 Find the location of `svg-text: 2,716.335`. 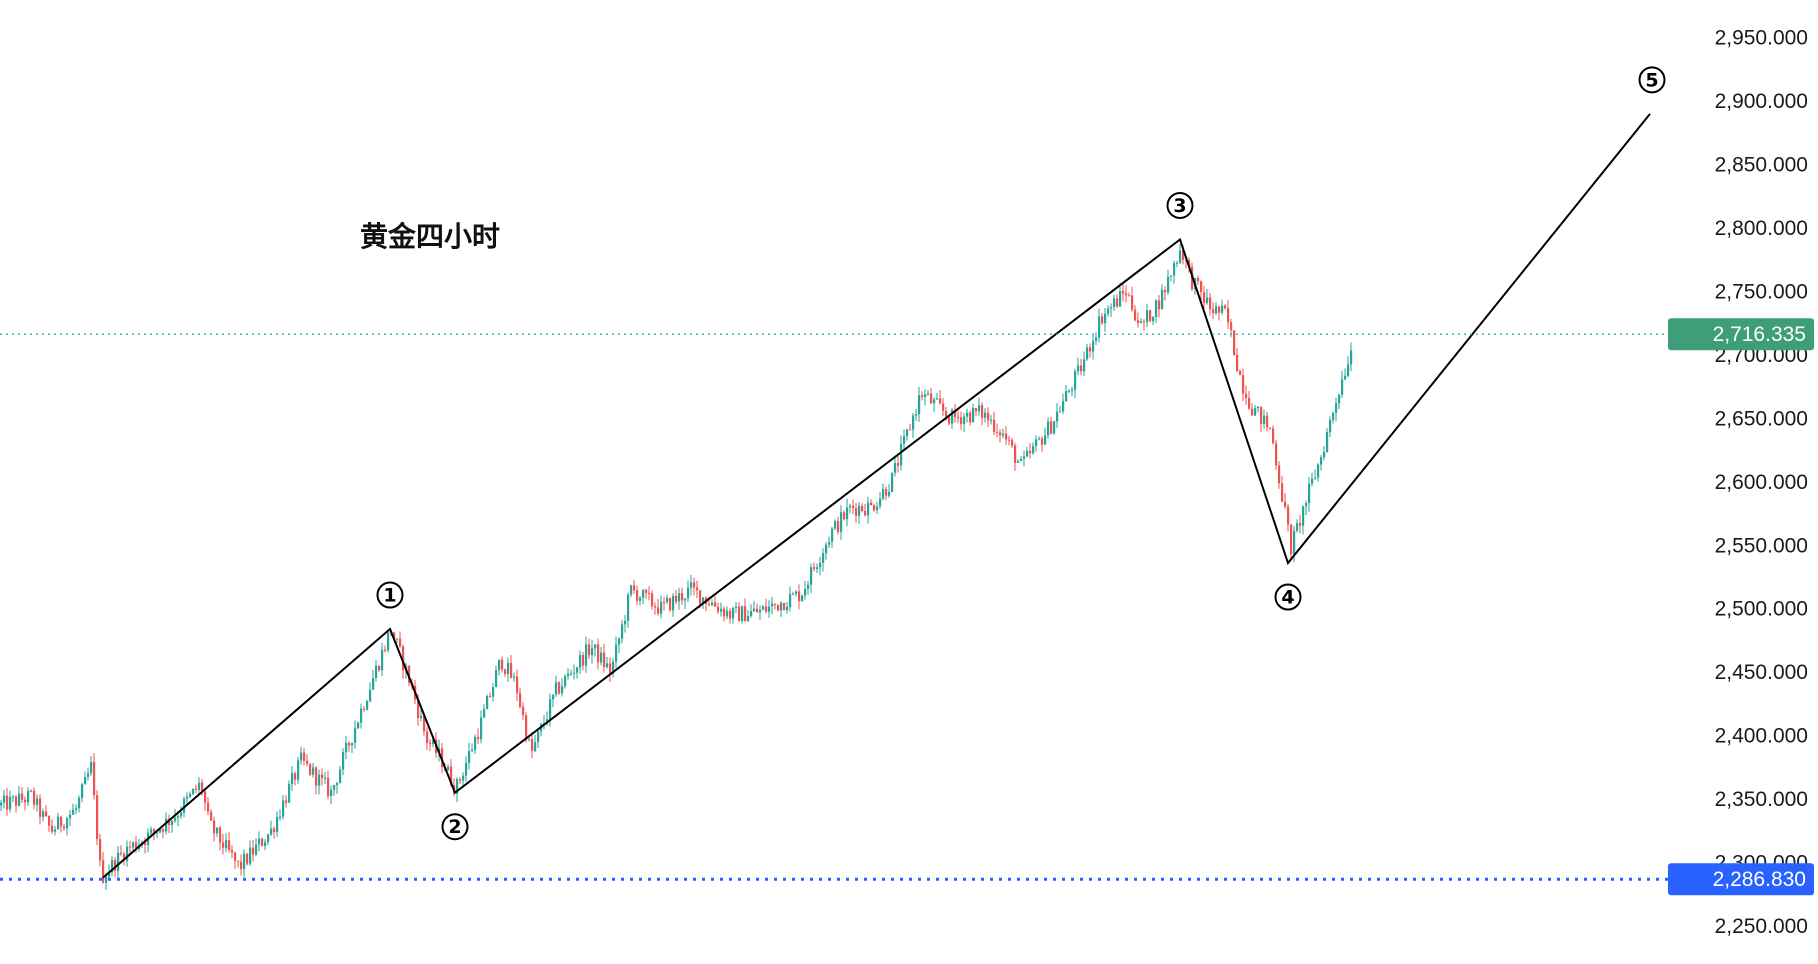

svg-text: 2,716.335 is located at coordinates (1759, 334).